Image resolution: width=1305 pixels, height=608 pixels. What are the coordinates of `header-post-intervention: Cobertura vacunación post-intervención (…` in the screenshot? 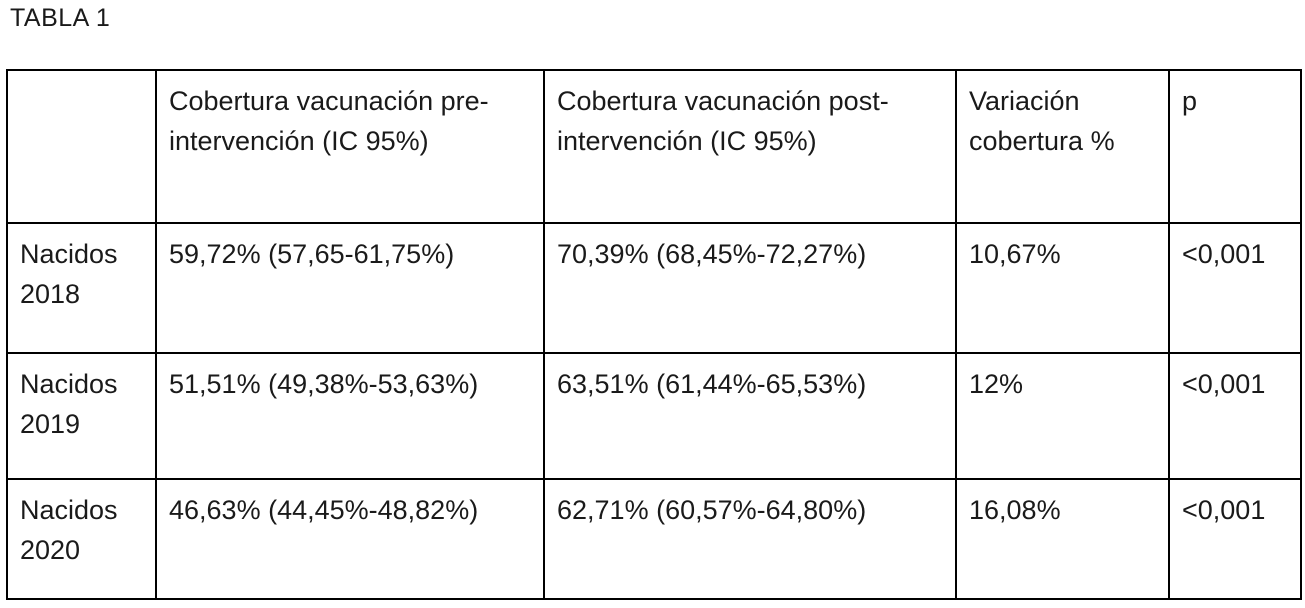 It's located at (750, 146).